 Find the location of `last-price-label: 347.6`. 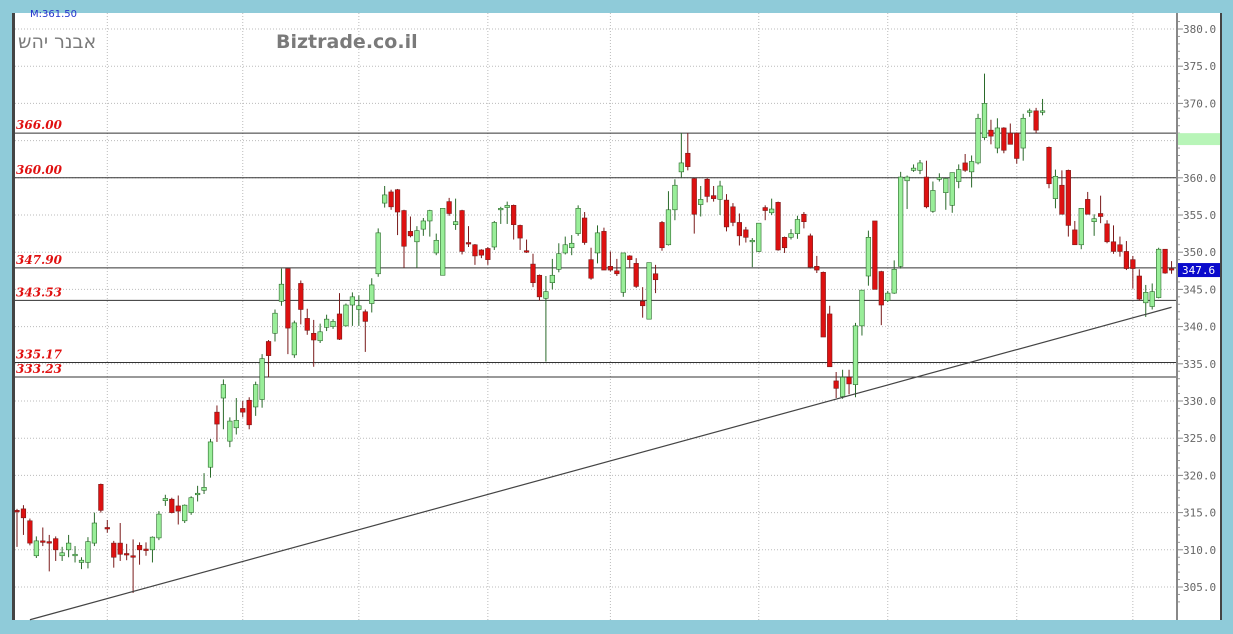

last-price-label: 347.6 is located at coordinates (1198, 270).